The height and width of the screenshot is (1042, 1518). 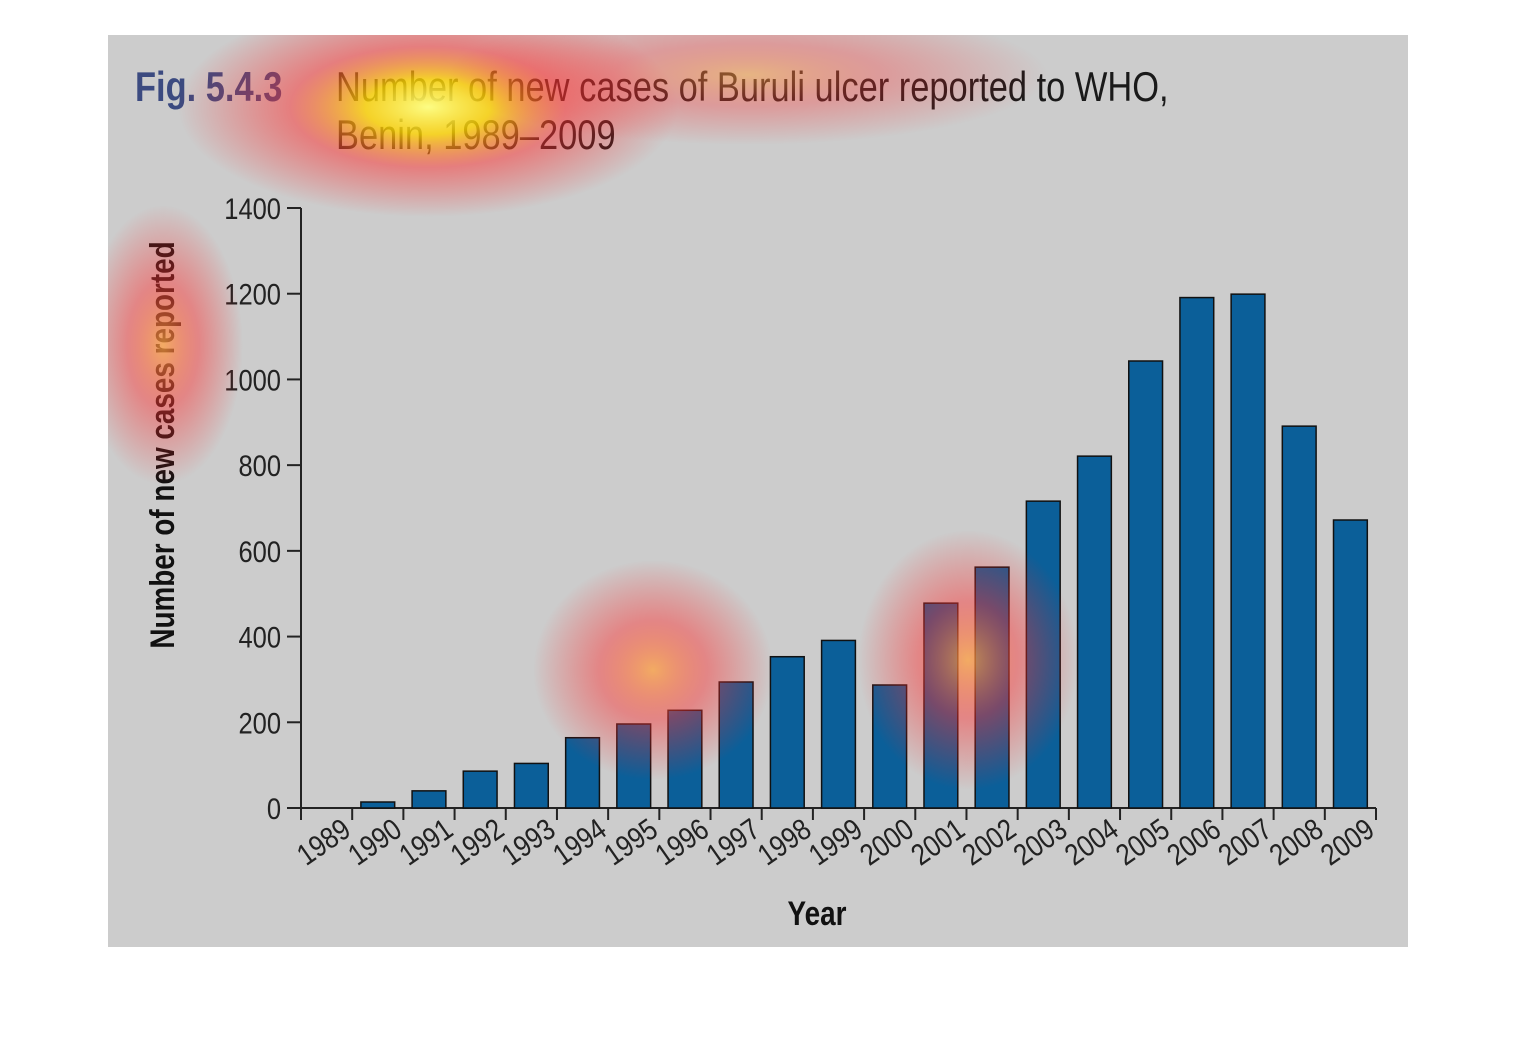 I want to click on y-axis: 0 200 400 600 800 1000 1200 1400, so click(x=263, y=508).